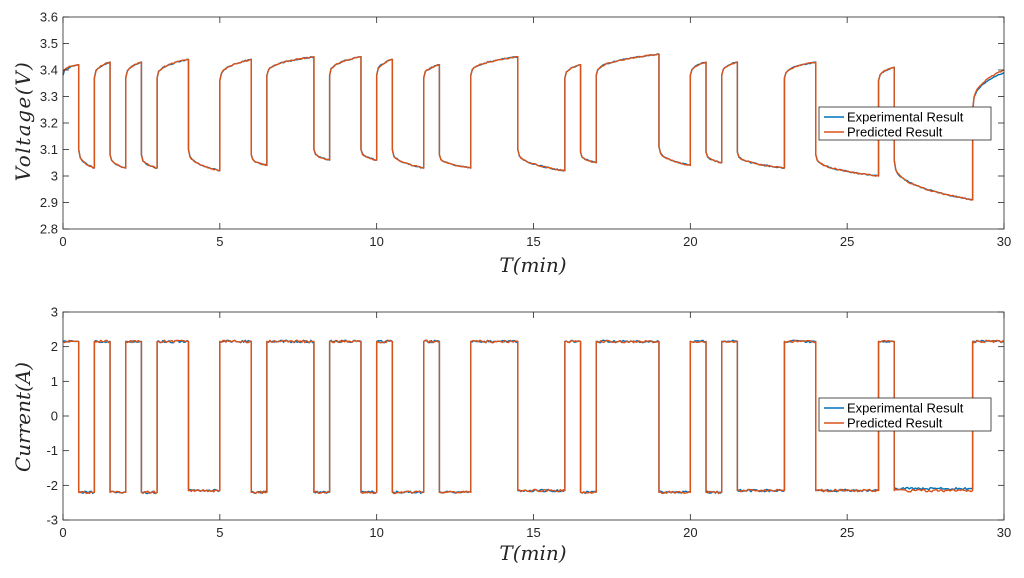 The width and height of the screenshot is (1024, 578). Describe the element at coordinates (49, 96) in the screenshot. I see `y-tick-label: 3.3` at that location.